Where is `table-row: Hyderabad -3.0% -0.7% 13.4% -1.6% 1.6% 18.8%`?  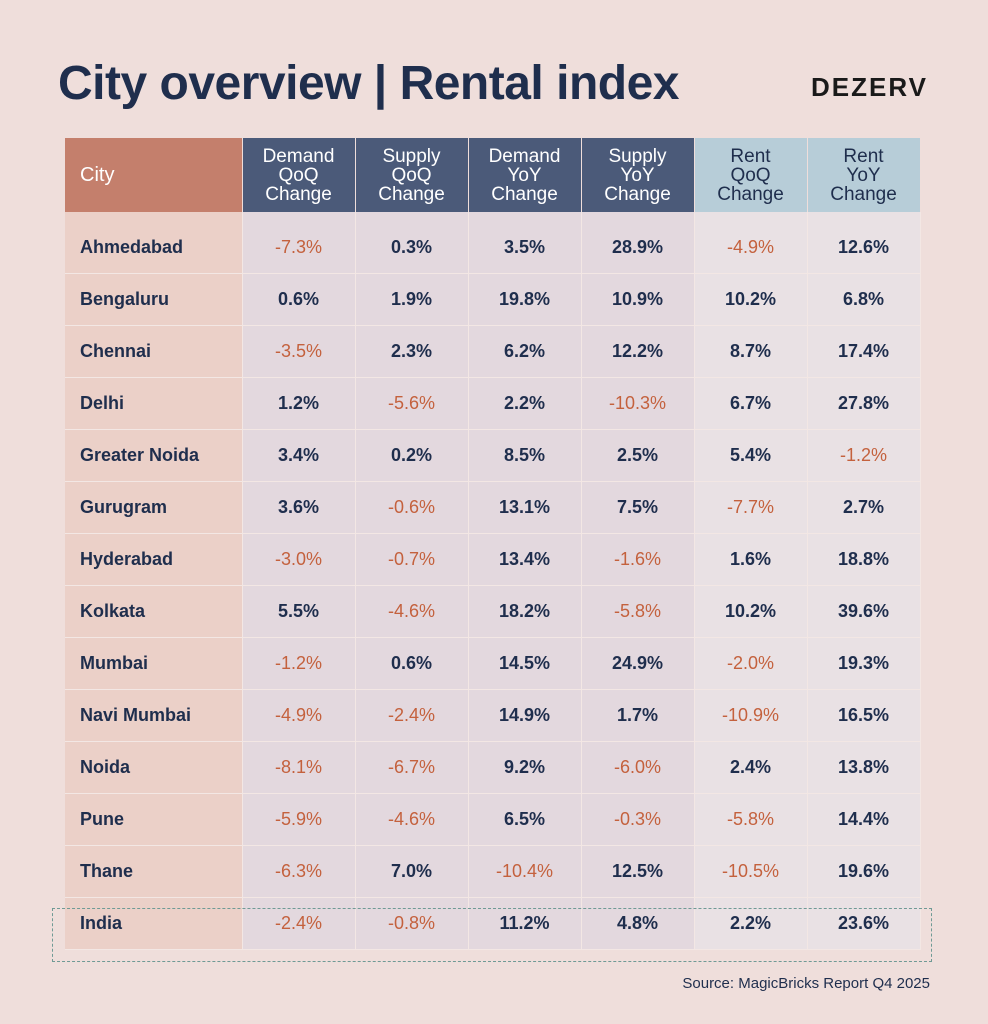
table-row: Hyderabad -3.0% -0.7% 13.4% -1.6% 1.6% 18.8% is located at coordinates (493, 559).